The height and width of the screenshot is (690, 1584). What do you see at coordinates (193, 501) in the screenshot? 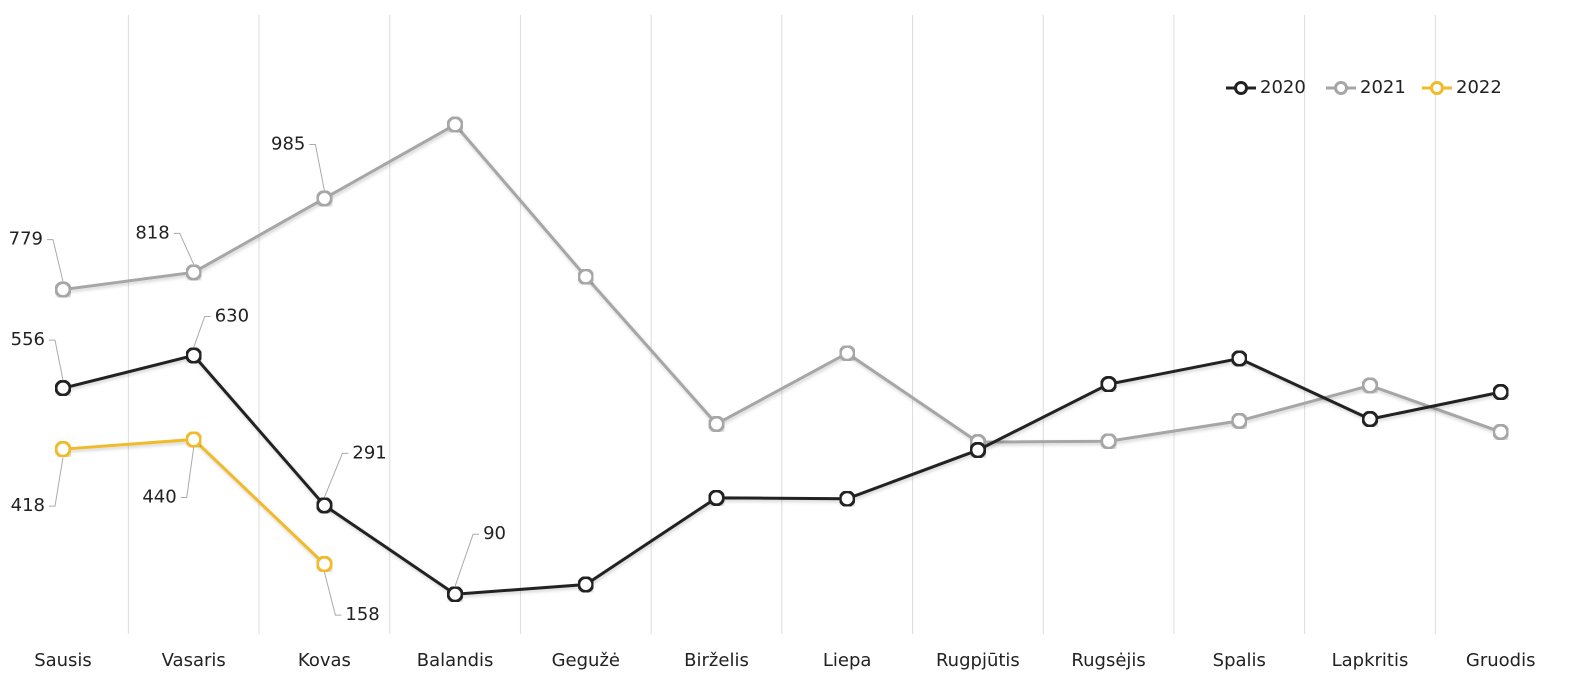
I see `series` at bounding box center [193, 501].